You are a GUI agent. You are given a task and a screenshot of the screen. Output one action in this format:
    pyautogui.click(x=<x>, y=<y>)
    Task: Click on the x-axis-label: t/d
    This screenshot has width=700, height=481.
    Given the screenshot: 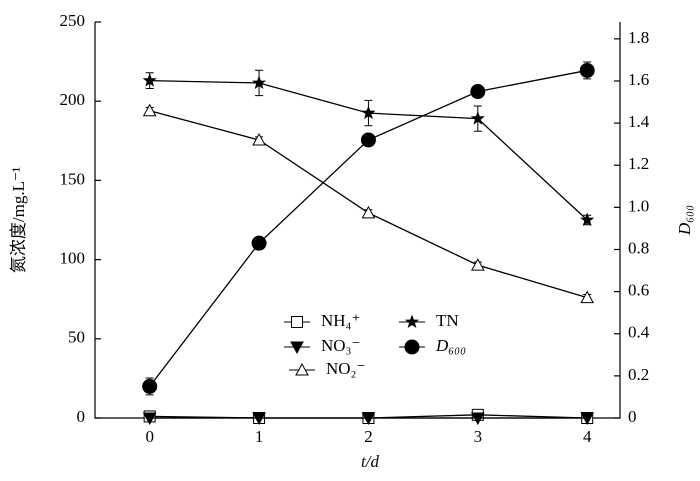 What is the action you would take?
    pyautogui.click(x=370, y=461)
    